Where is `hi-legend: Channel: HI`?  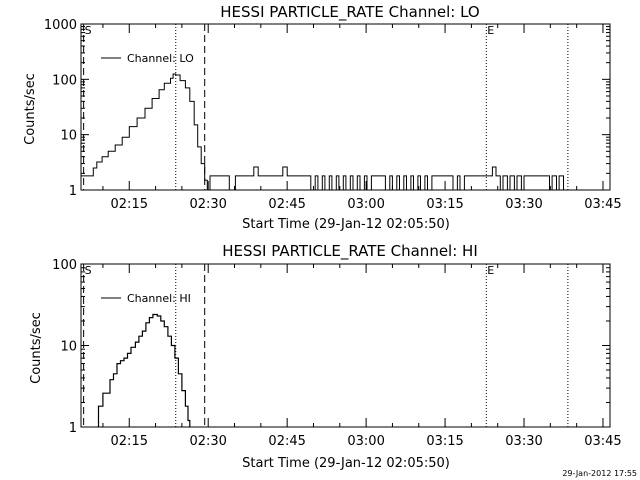
hi-legend: Channel: HI is located at coordinates (146, 298).